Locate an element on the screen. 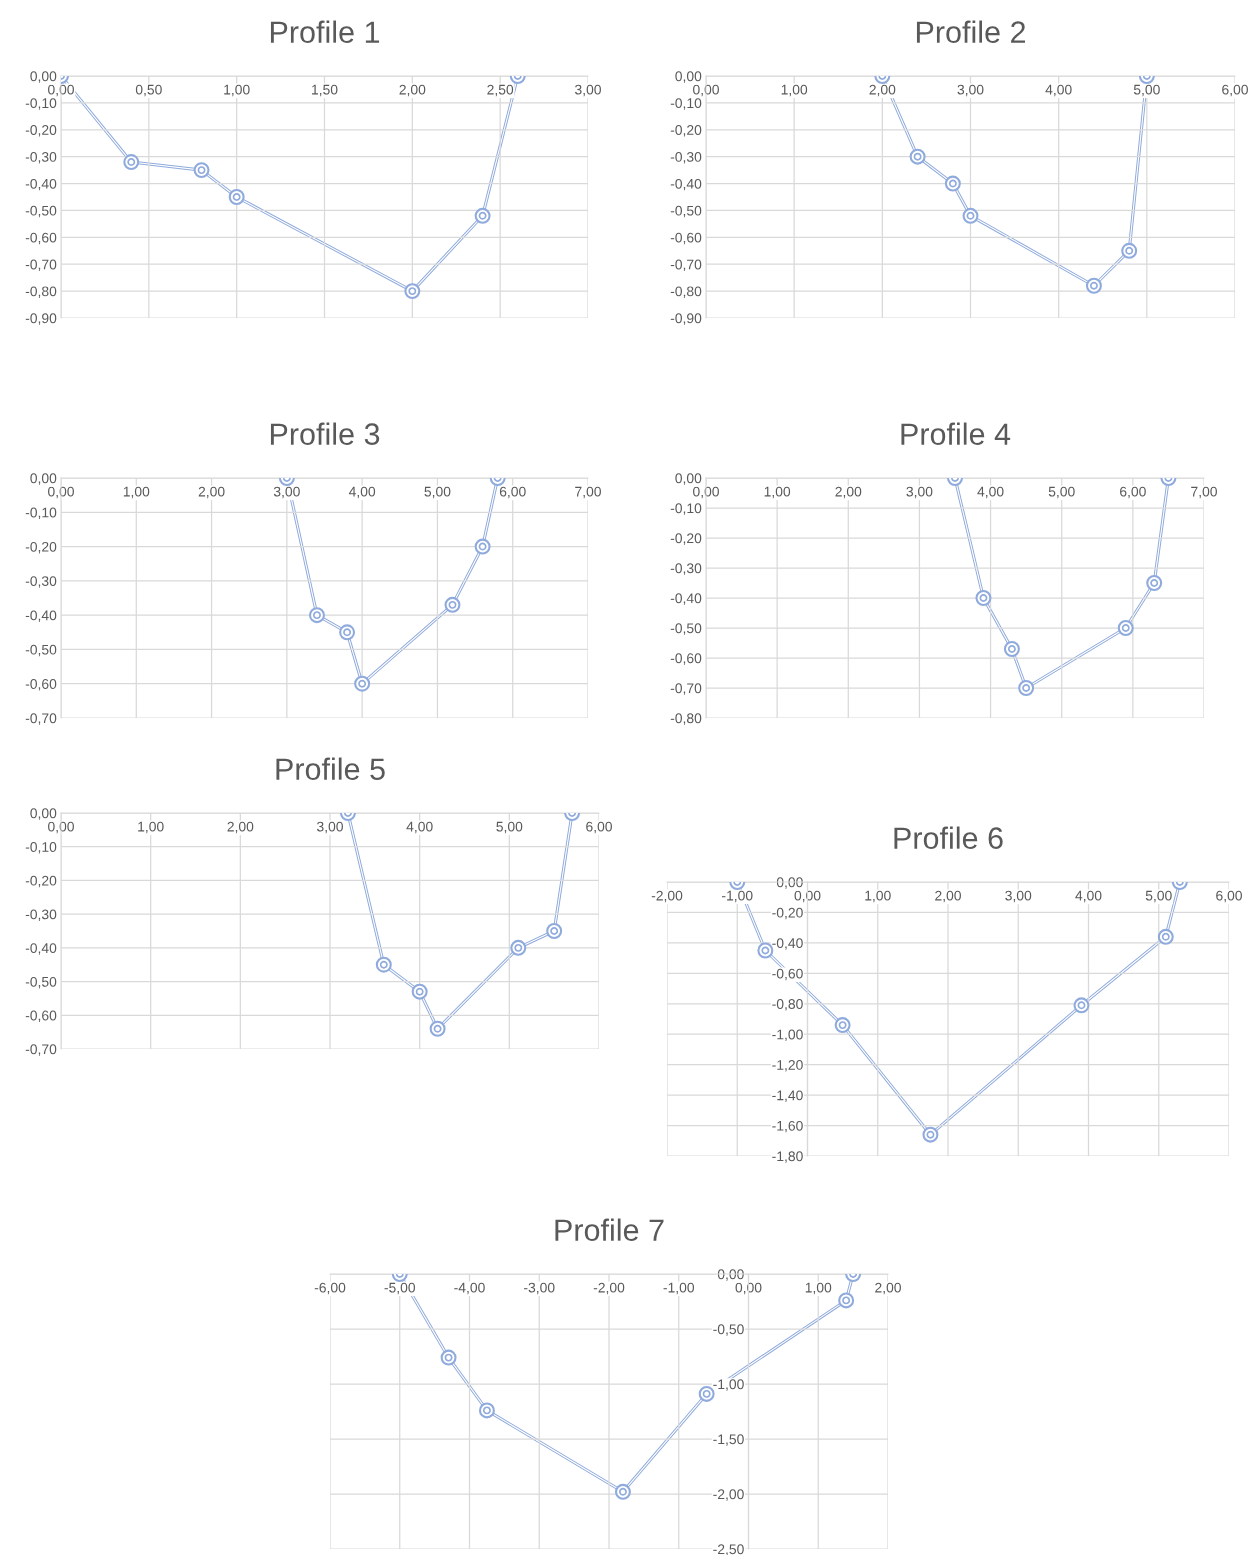 The image size is (1251, 1555). y-tick-label: -1,50 is located at coordinates (728, 1440).